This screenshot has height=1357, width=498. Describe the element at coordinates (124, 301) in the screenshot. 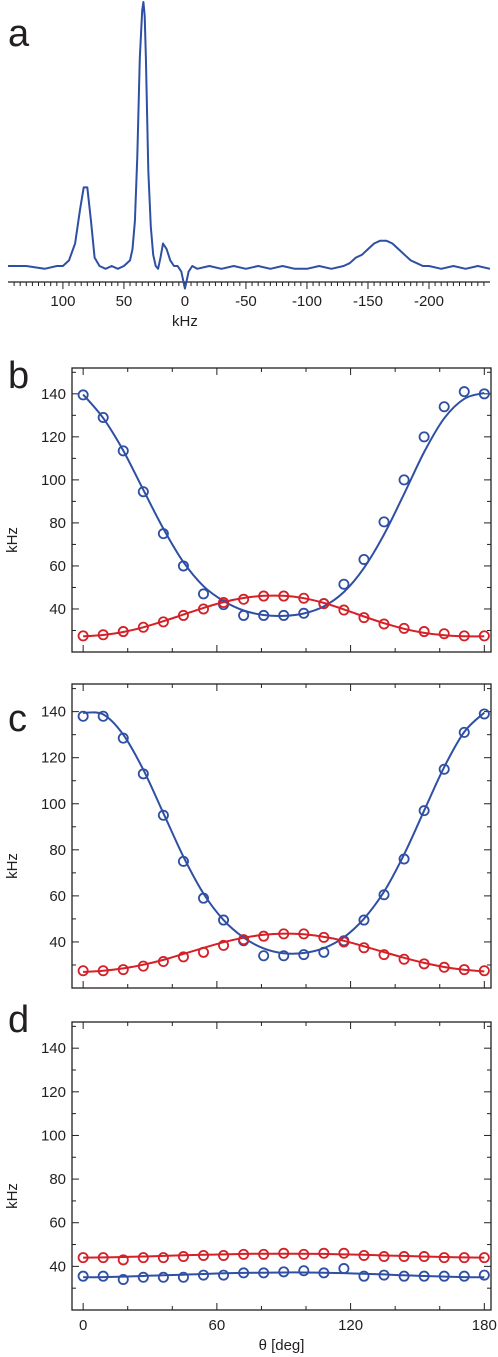

I see `x-tick-label: 50` at that location.